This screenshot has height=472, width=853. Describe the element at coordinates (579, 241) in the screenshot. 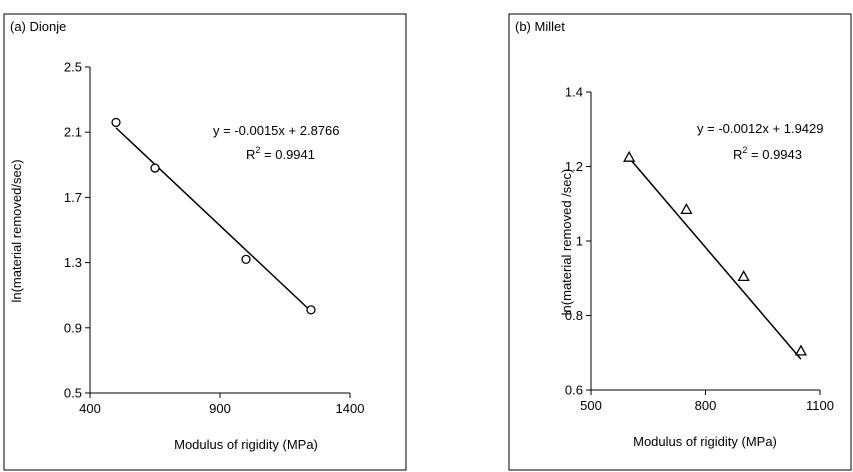

I see `y-tick-label: 1` at that location.